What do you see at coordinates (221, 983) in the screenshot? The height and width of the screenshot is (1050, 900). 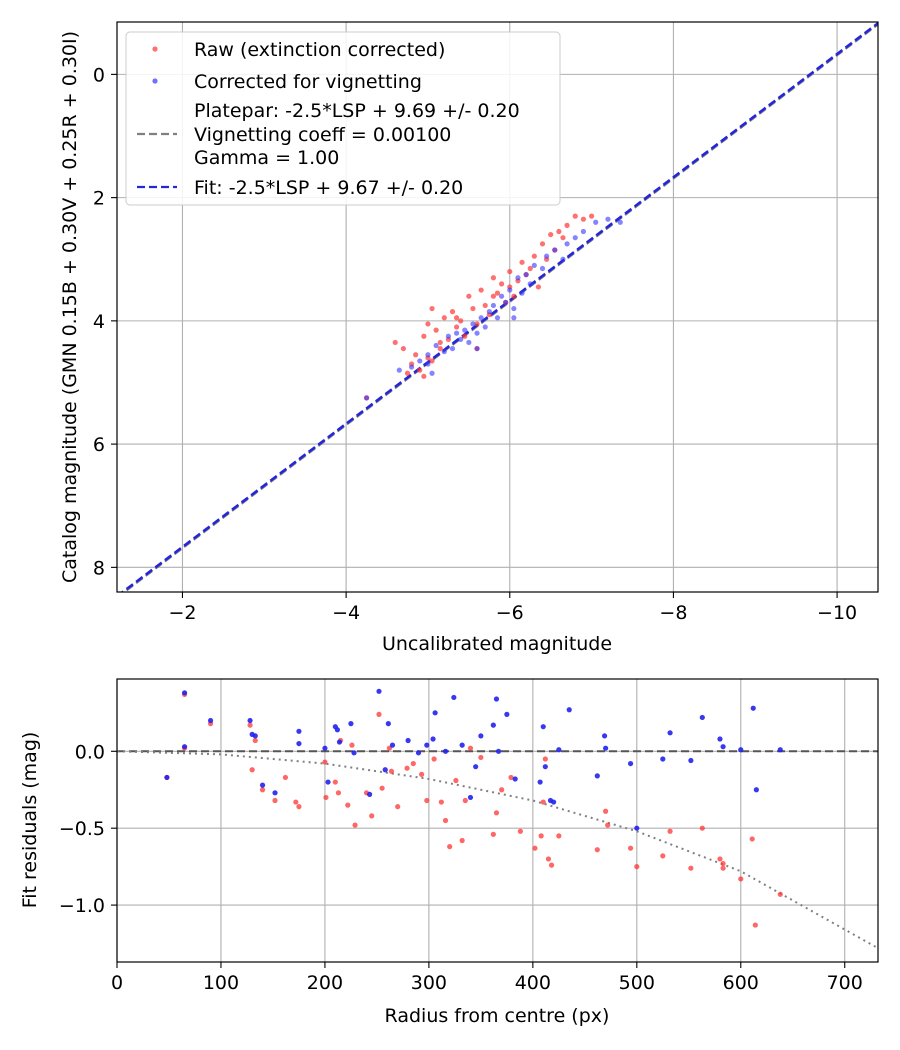 I see `x-tick-label: 100` at bounding box center [221, 983].